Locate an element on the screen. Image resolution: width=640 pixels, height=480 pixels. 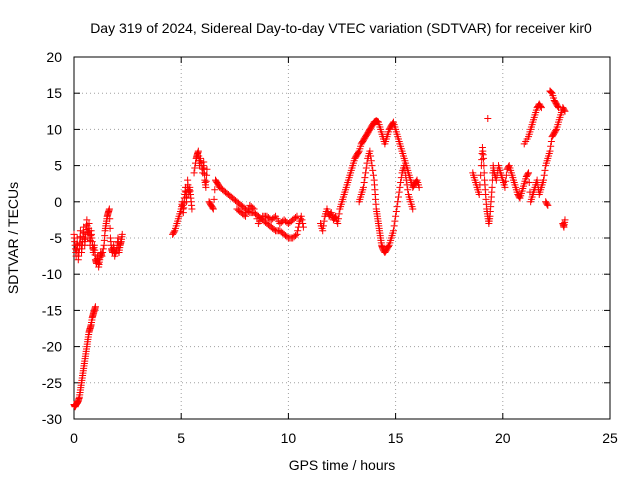
y-tick-label: -30 is located at coordinates (52, 419).